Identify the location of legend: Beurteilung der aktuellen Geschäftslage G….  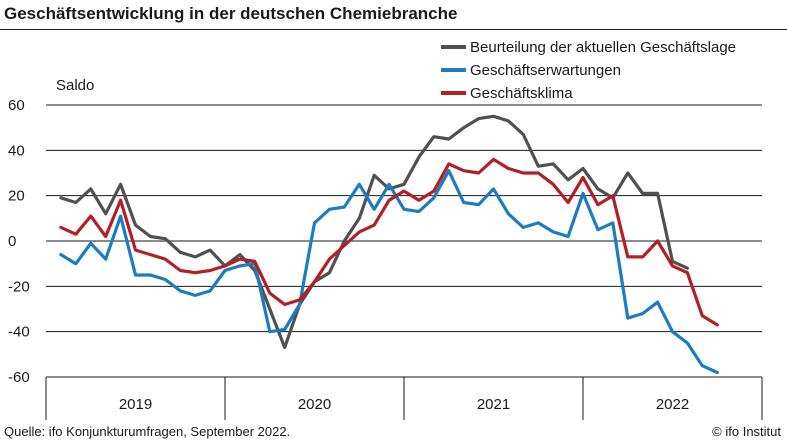
(588, 70).